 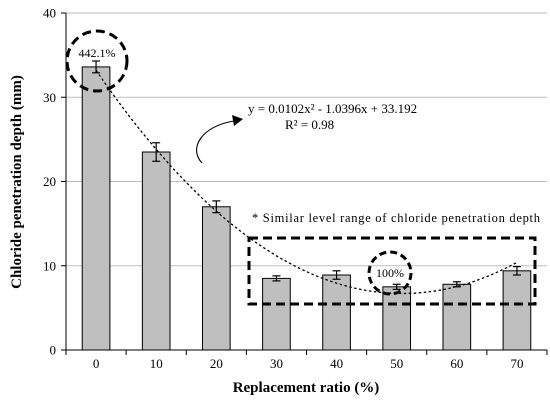 I want to click on x-tick-label: 20, so click(x=216, y=363).